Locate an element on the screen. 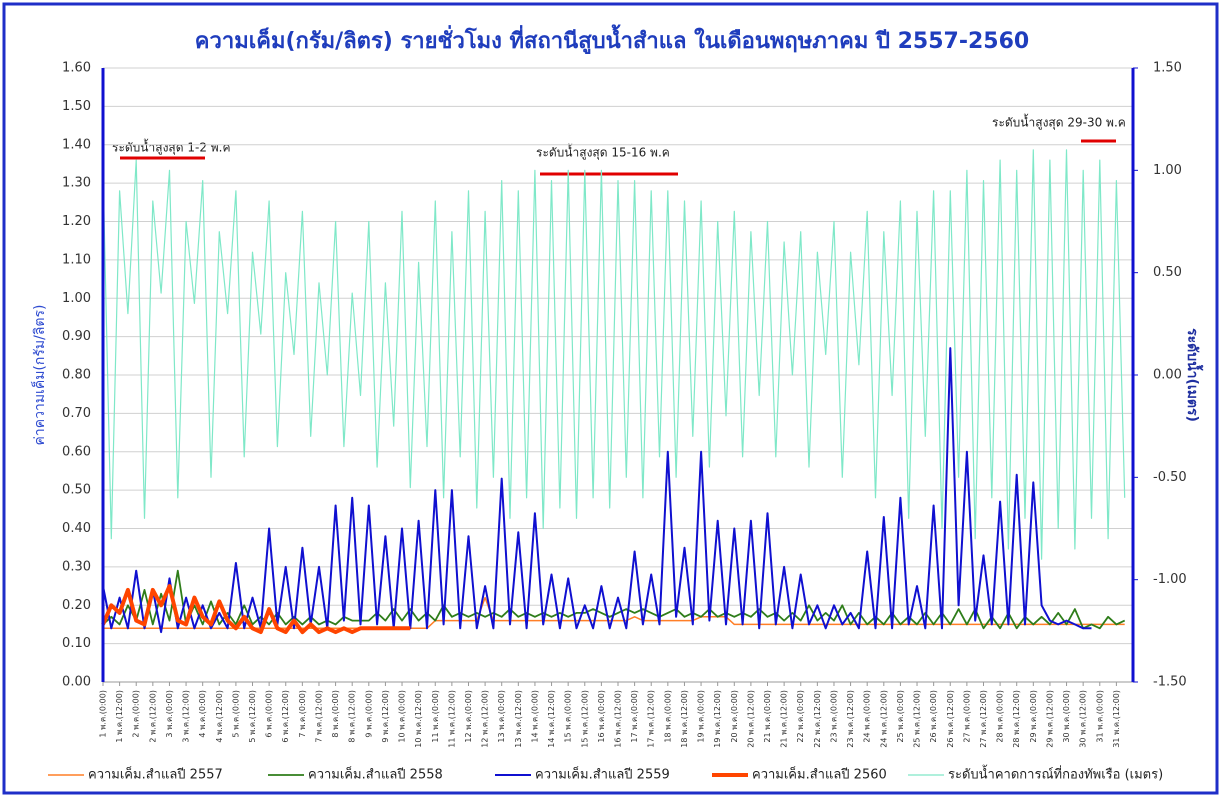  legend-label: ความเค็ม.สำแลปี 2558 is located at coordinates (375, 774).